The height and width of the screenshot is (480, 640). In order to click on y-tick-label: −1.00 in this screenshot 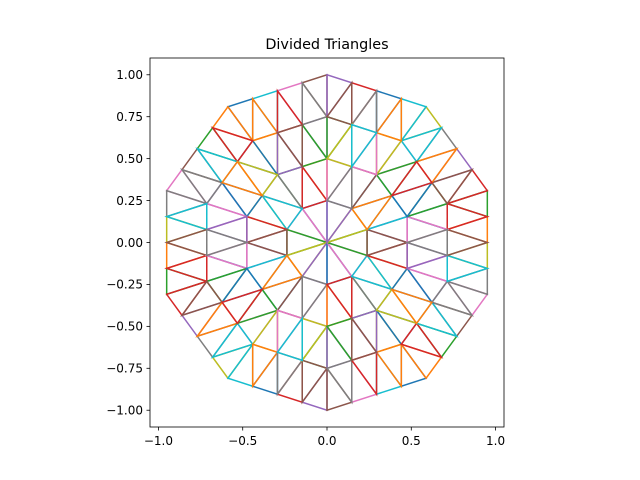, I will do `click(124, 411)`.